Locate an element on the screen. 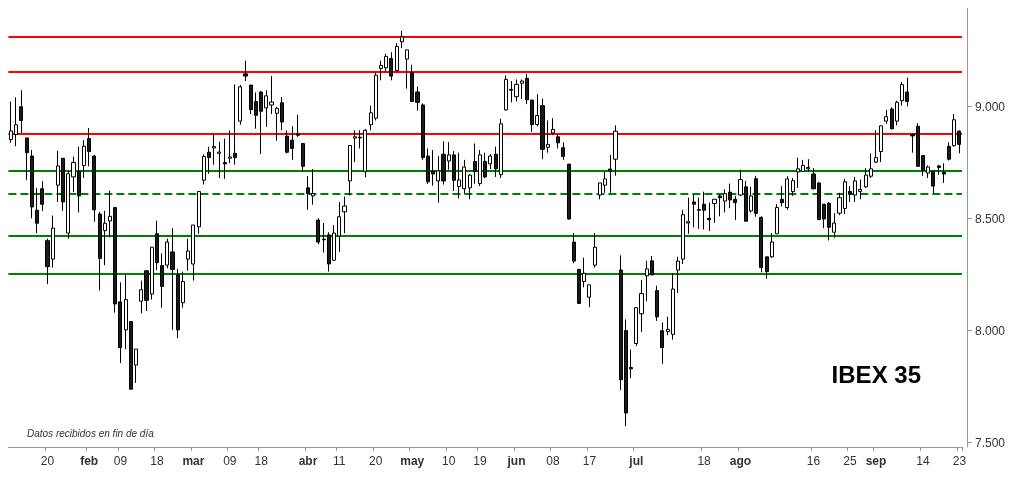 Image resolution: width=1024 pixels, height=479 pixels. x-tick-label: 25 is located at coordinates (850, 461).